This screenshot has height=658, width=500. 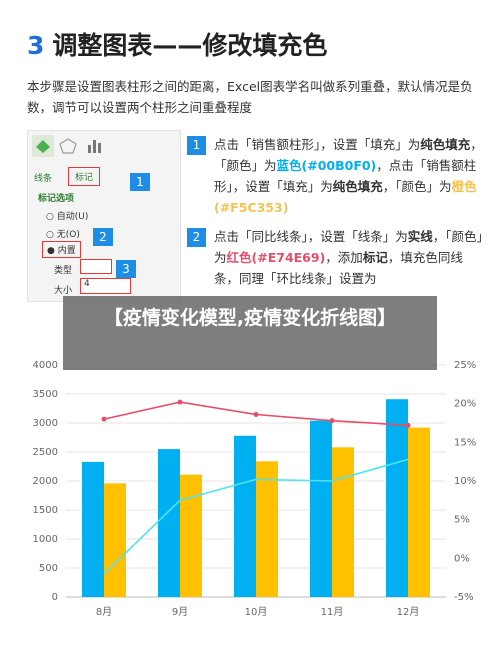 I want to click on callout: 3, so click(x=126, y=269).